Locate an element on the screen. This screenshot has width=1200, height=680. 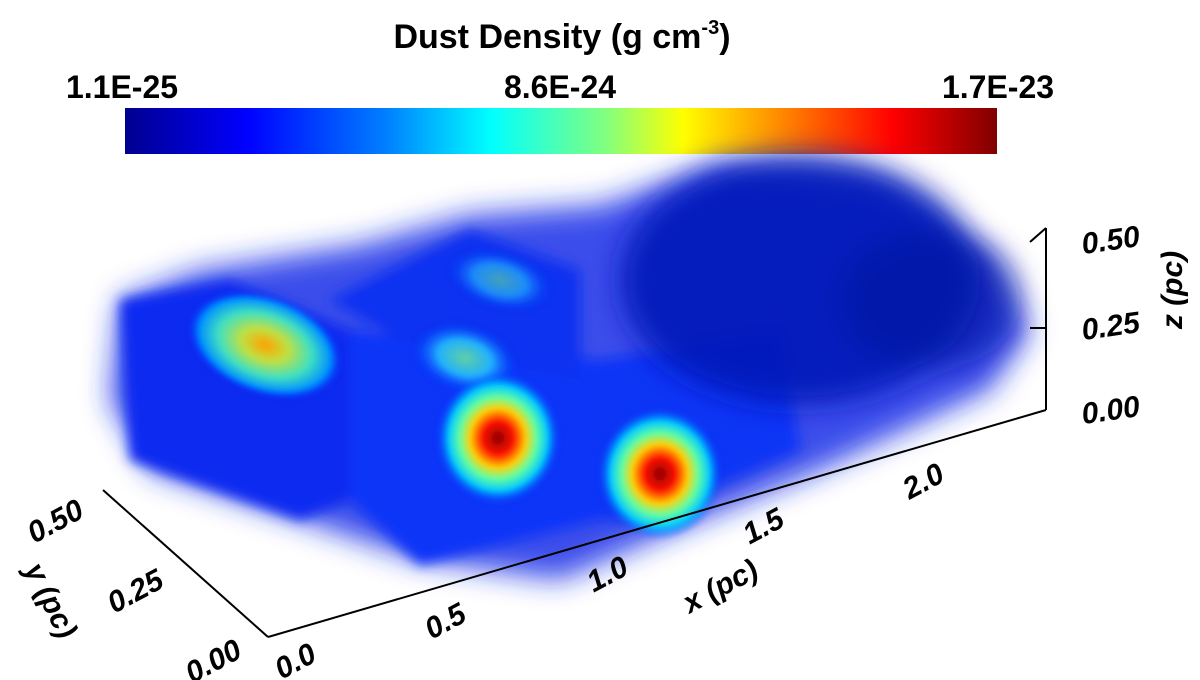
chart-title: Dust Density (g cm-3) is located at coordinates (561, 36).